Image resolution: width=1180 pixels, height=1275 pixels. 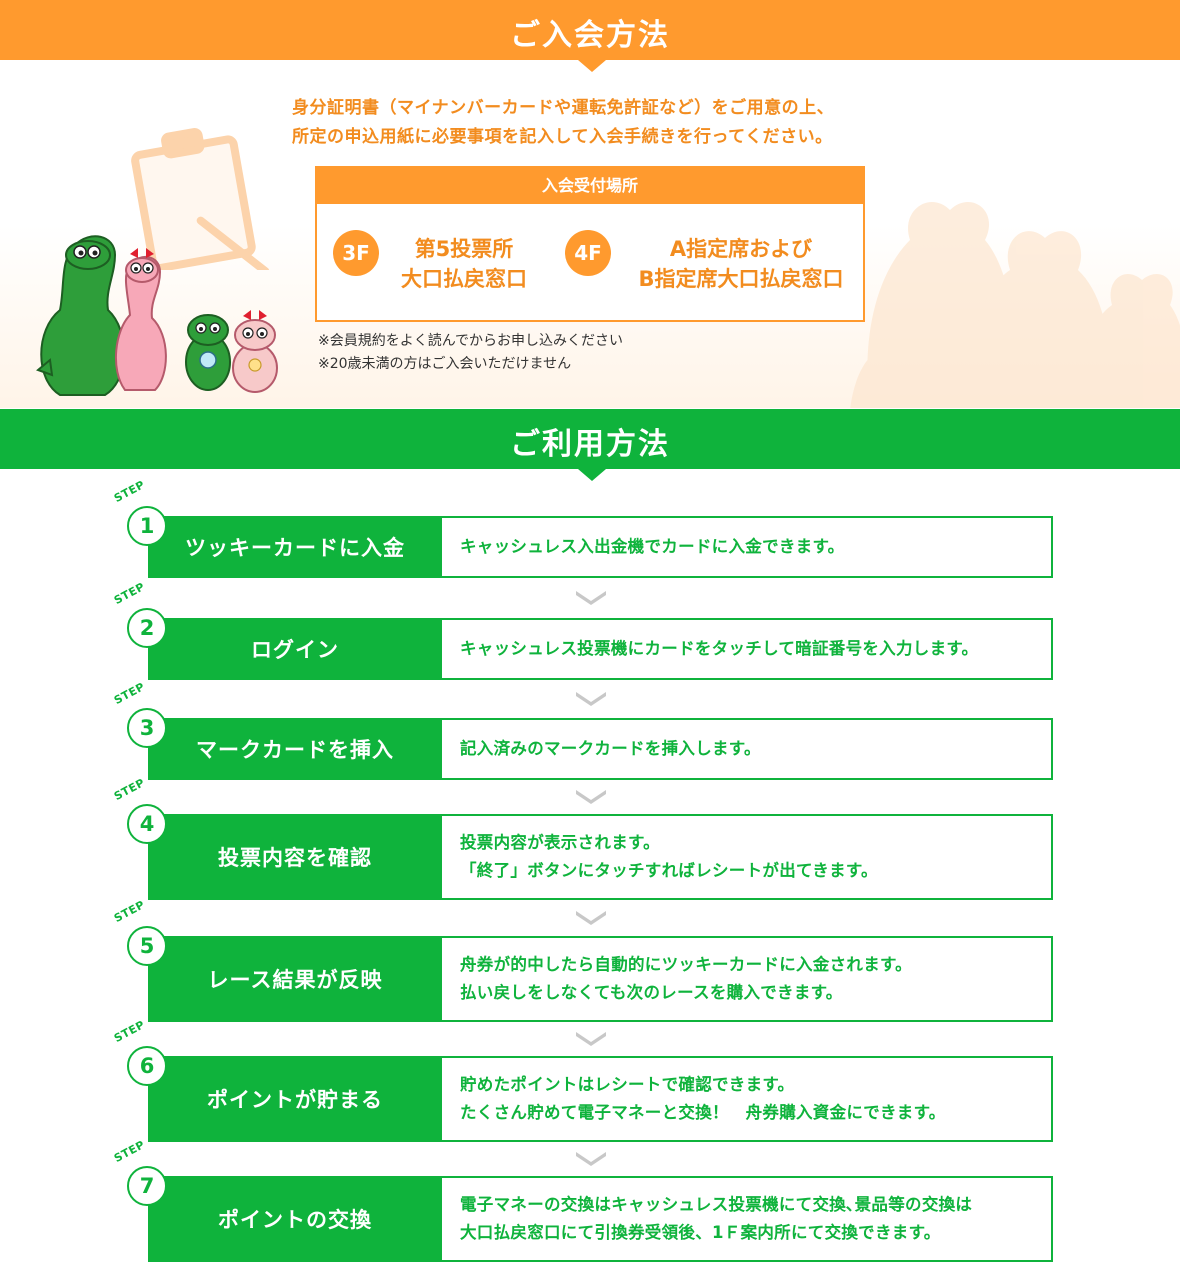 What do you see at coordinates (562, 137) in the screenshot?
I see `join-intro-line2: 所定の申込用紙に必要事項を記入して入会手続きを行ってください。` at bounding box center [562, 137].